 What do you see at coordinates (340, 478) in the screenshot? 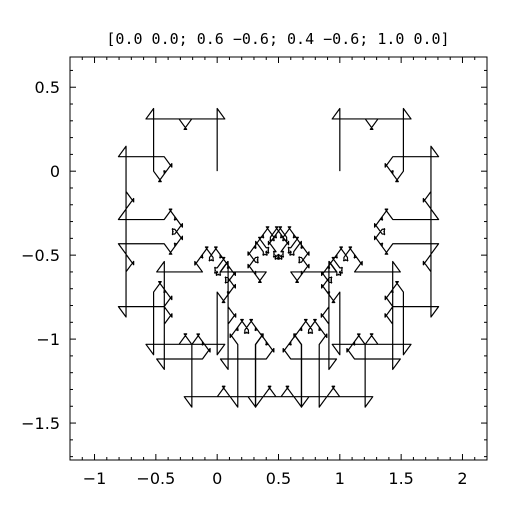
I see `x-tick-label: 1` at bounding box center [340, 478].